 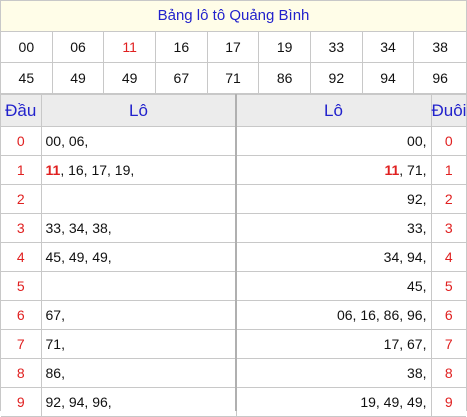 What do you see at coordinates (138, 373) in the screenshot?
I see `lo-left-cell: 86,` at bounding box center [138, 373].